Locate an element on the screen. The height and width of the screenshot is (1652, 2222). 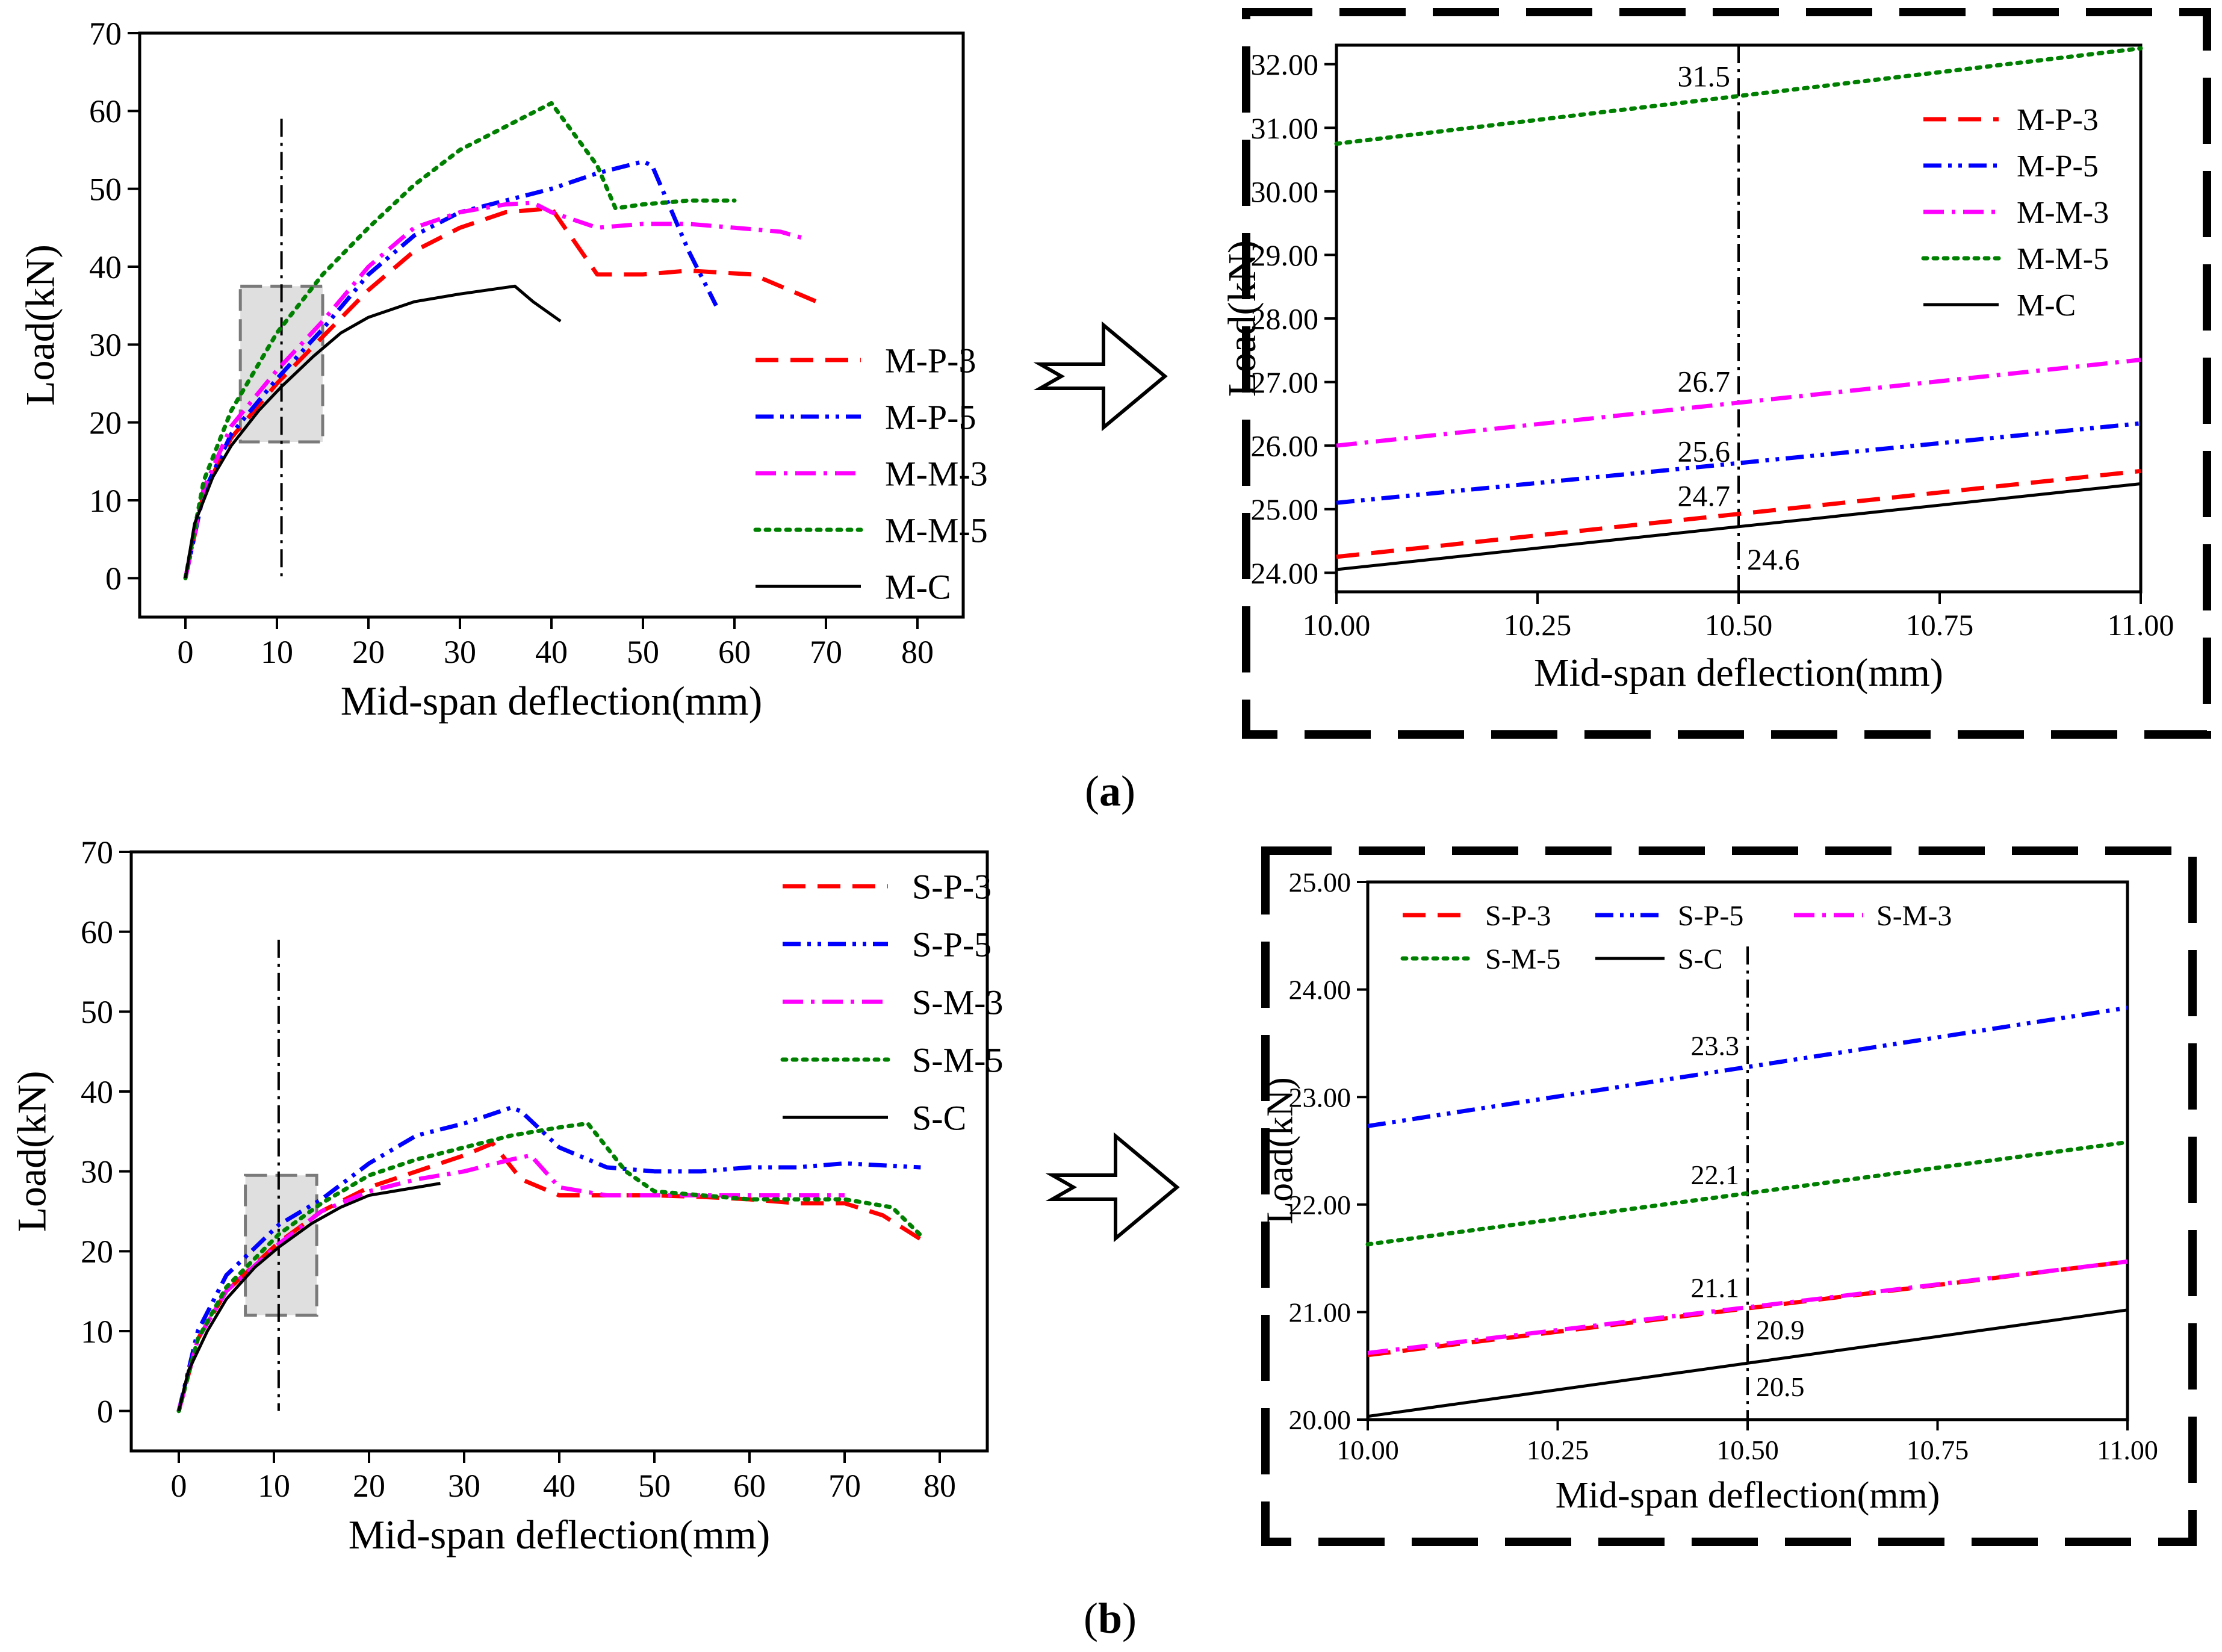
x-tick-label: 10.50 is located at coordinates (1747, 1450).